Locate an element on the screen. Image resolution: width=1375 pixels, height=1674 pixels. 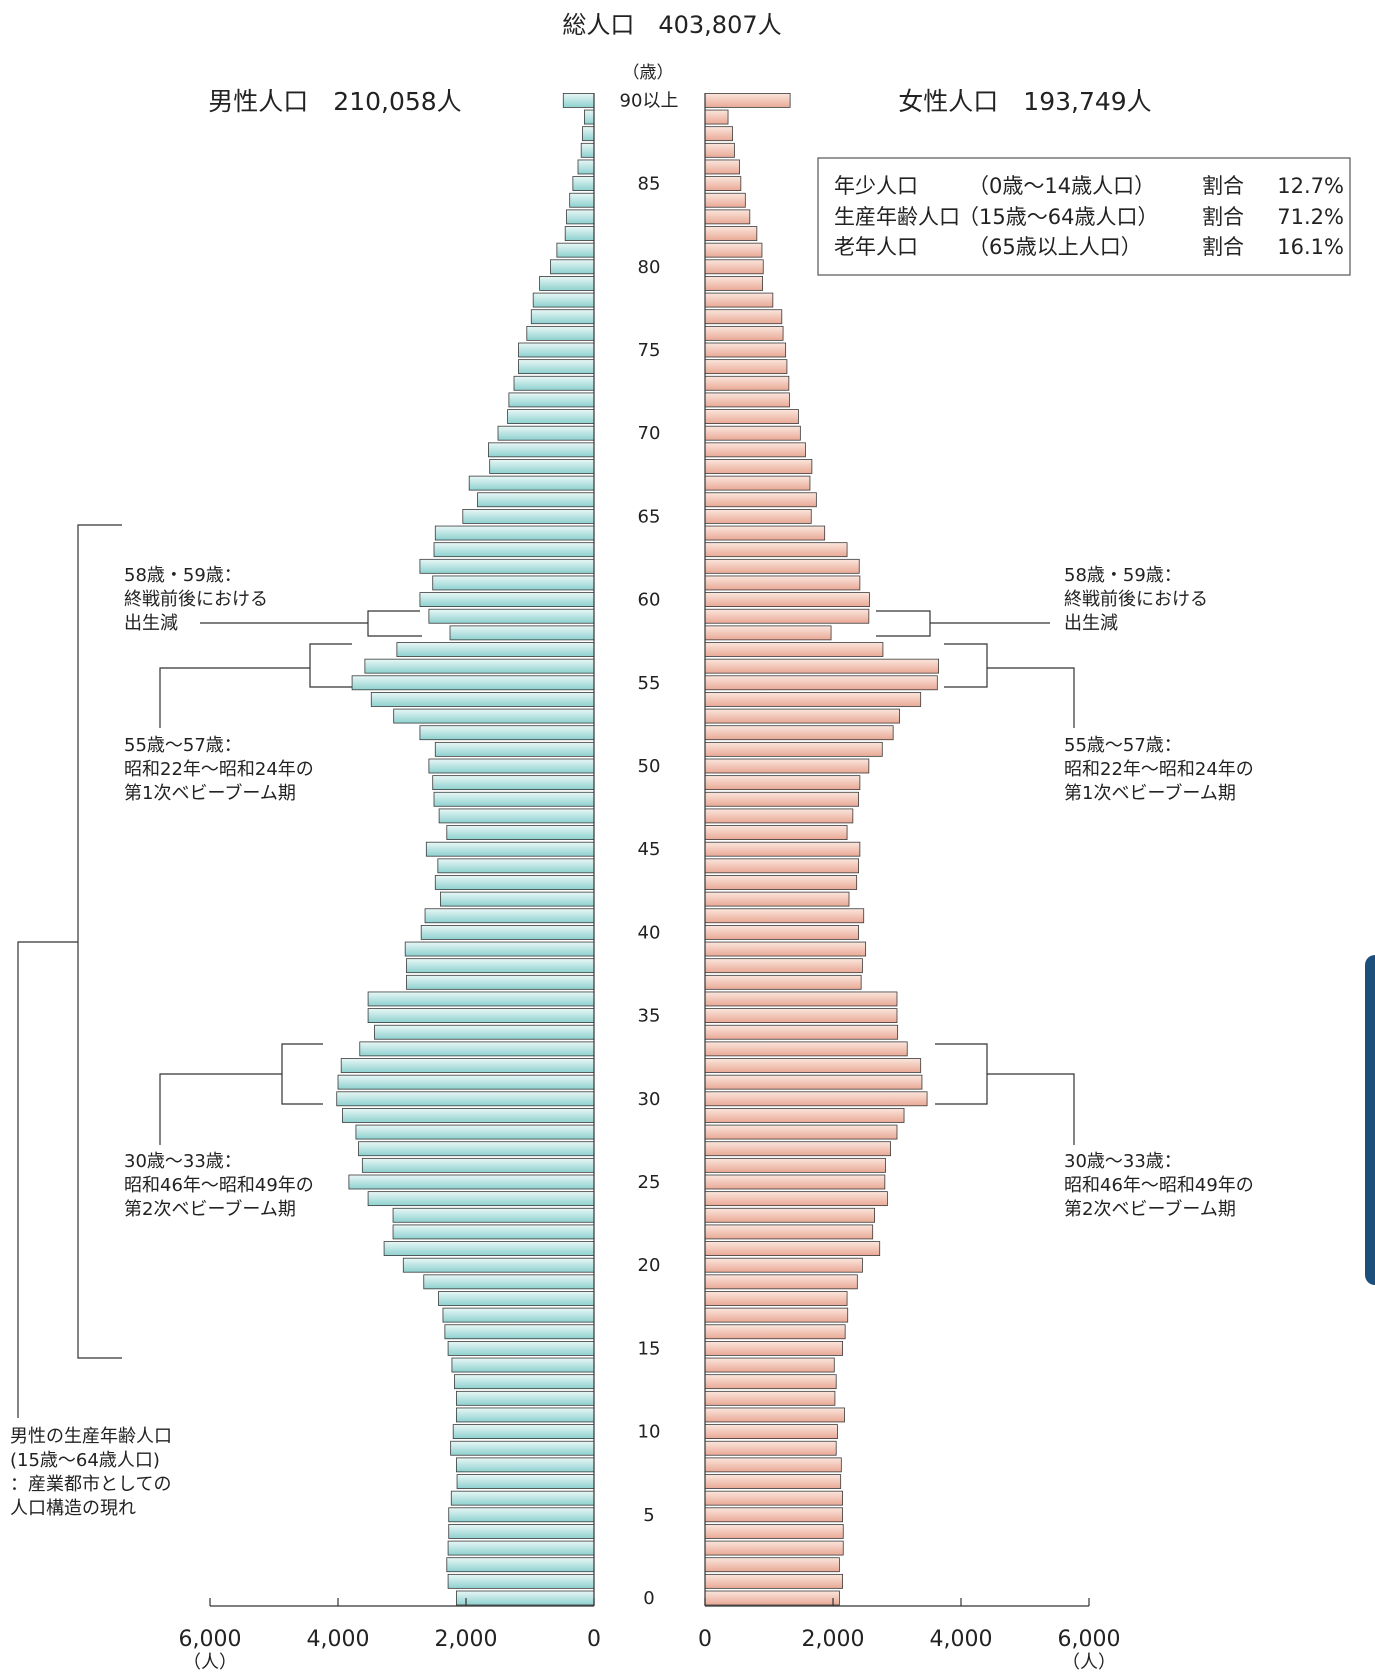
age-tick-label: 85 is located at coordinates (649, 184).